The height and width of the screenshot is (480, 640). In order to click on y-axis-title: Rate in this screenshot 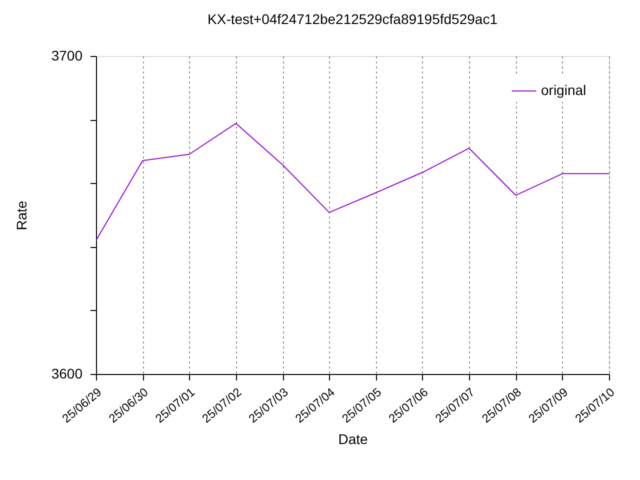, I will do `click(21, 215)`.